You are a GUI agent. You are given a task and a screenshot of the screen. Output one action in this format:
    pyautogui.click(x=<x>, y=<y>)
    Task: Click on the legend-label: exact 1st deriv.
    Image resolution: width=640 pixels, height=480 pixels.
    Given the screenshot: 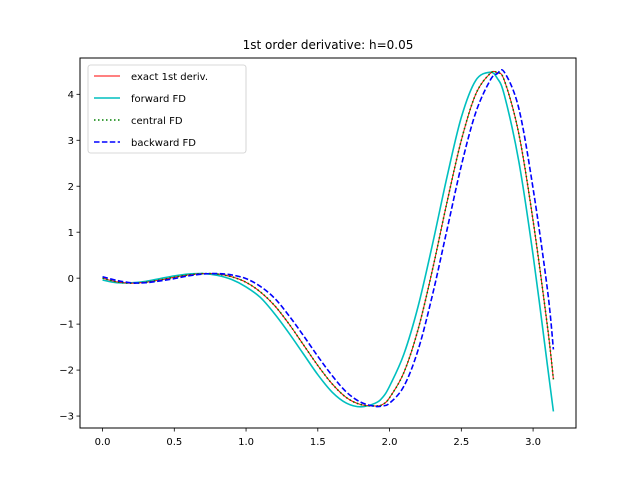 What is the action you would take?
    pyautogui.click(x=169, y=77)
    